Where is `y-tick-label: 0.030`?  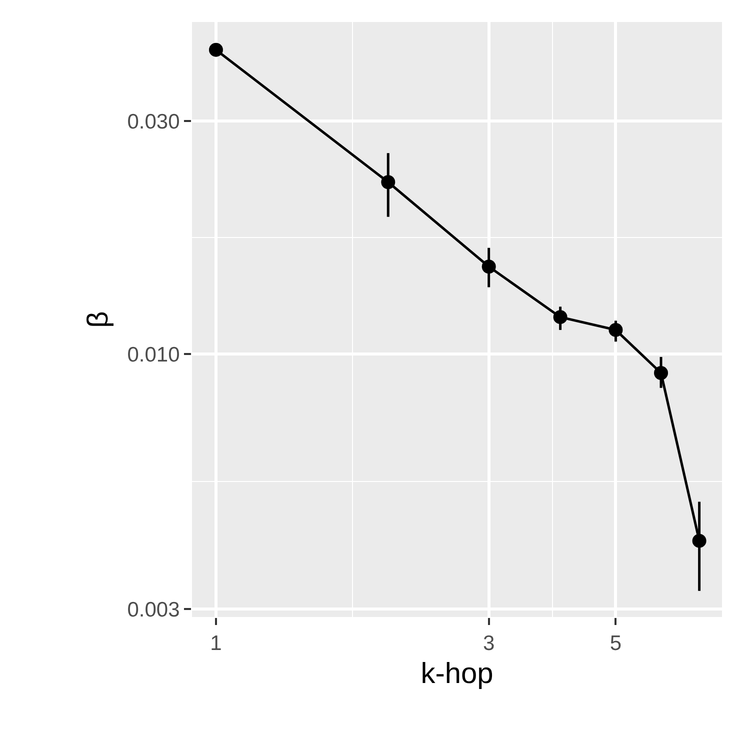 y-tick-label: 0.030 is located at coordinates (153, 122).